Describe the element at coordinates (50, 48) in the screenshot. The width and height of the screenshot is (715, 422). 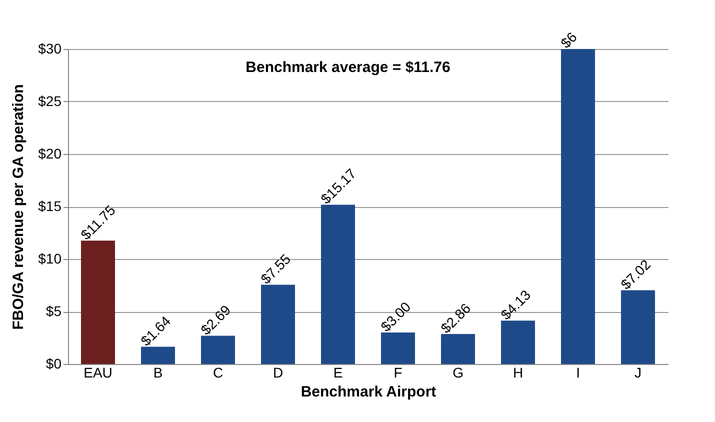
I see `y-tick-label: $30` at that location.